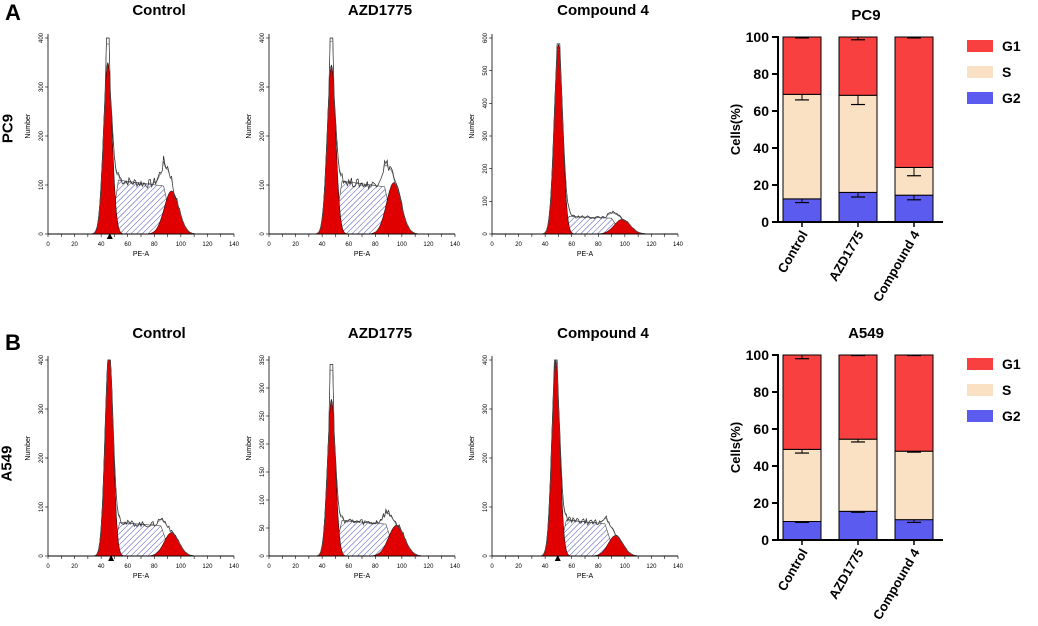 This screenshot has height=626, width=1038. Describe the element at coordinates (590, 139) in the screenshot. I see `histogram-envelope` at that location.